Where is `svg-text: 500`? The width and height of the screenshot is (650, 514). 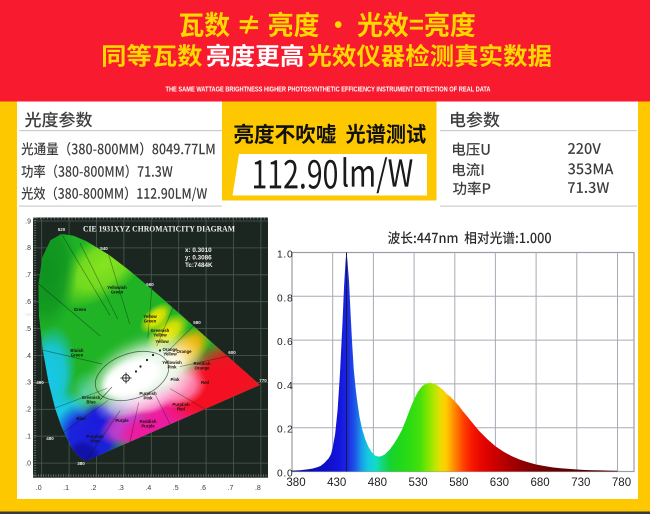 svg-text: 500 is located at coordinates (29, 314).